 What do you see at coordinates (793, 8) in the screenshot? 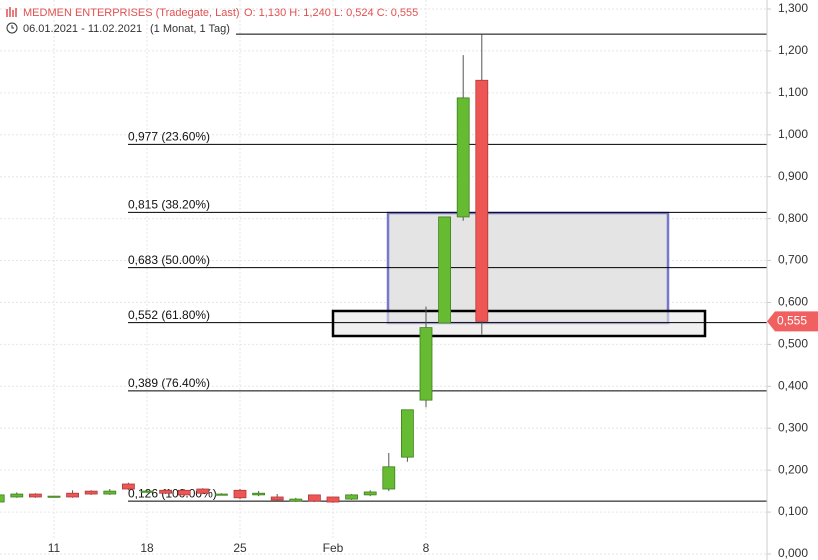
I see `y-tick-label: 1,300` at bounding box center [793, 8].